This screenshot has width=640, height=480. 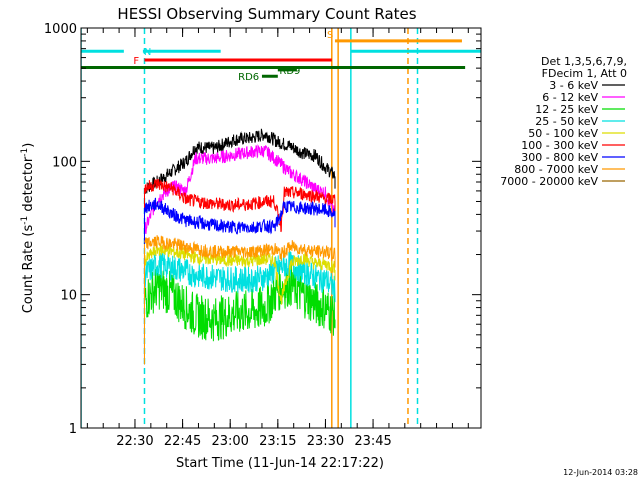 I want to click on flag-label-5: RD9, so click(x=289, y=71).